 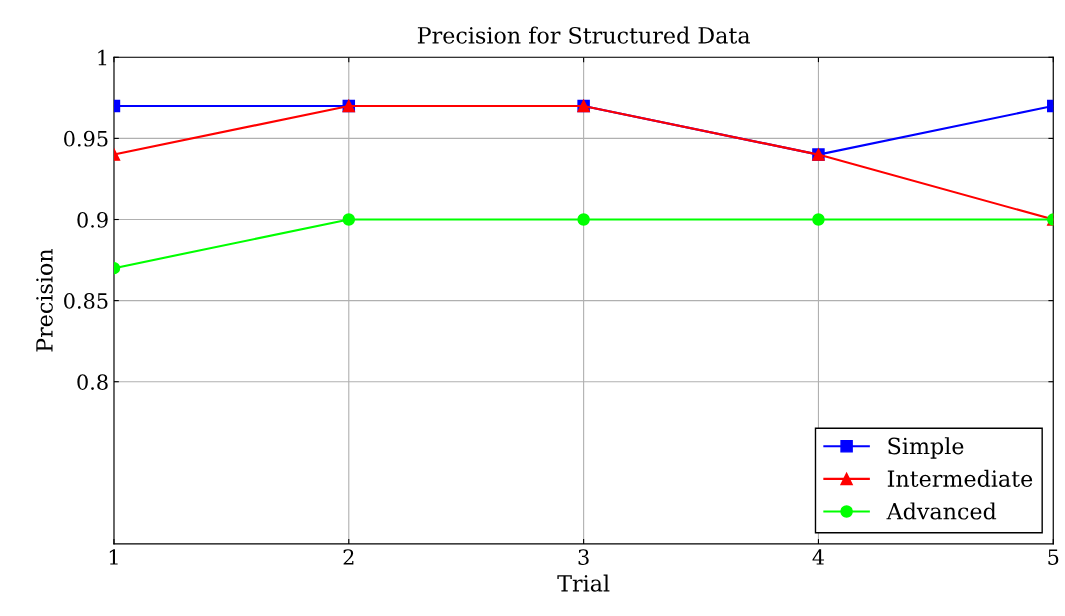 I want to click on x-tick-label: 2, so click(x=348, y=557).